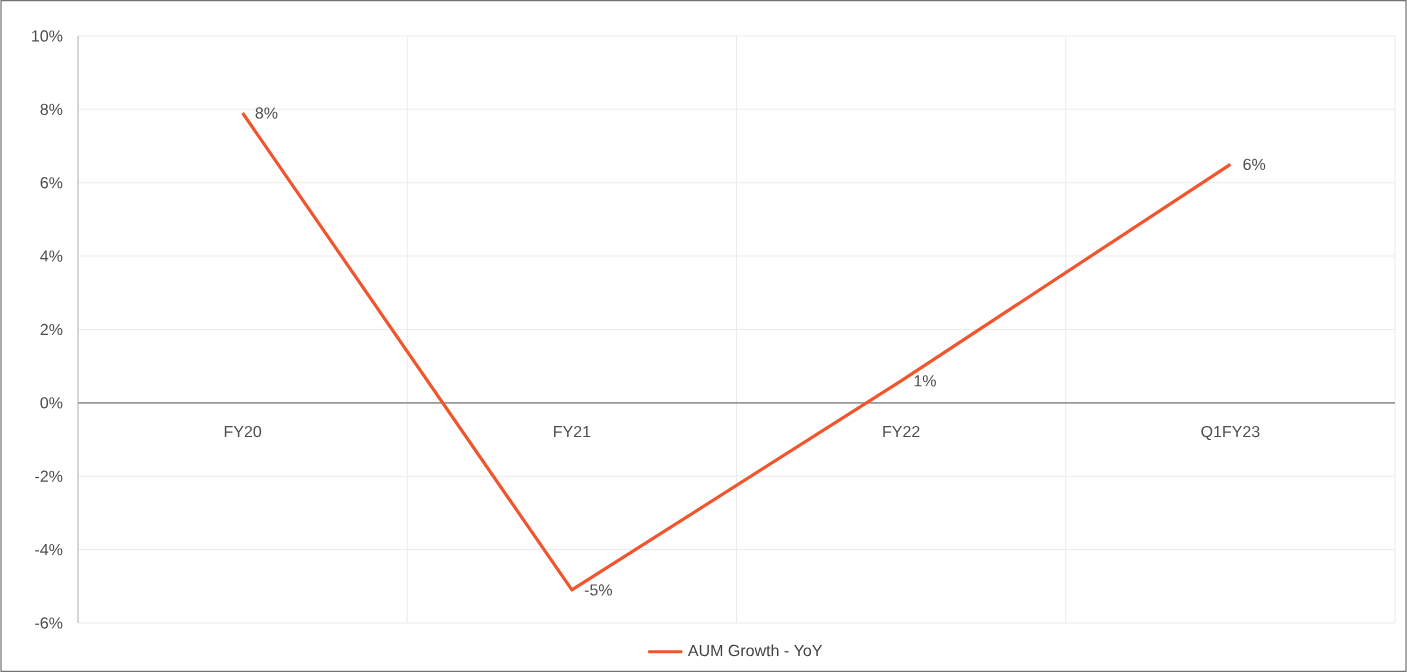 This screenshot has width=1407, height=672. What do you see at coordinates (49, 623) in the screenshot?
I see `y-tick-label: -6%` at bounding box center [49, 623].